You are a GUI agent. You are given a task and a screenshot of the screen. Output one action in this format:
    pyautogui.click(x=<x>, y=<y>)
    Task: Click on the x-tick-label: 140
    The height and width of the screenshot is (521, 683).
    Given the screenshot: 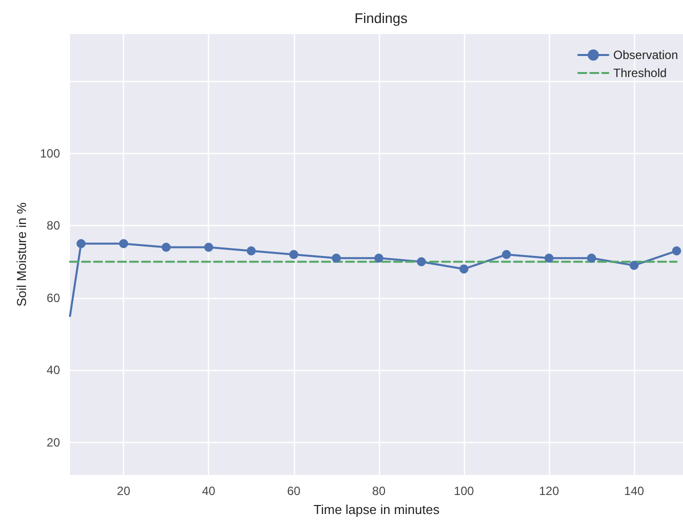 What is the action you would take?
    pyautogui.click(x=634, y=491)
    